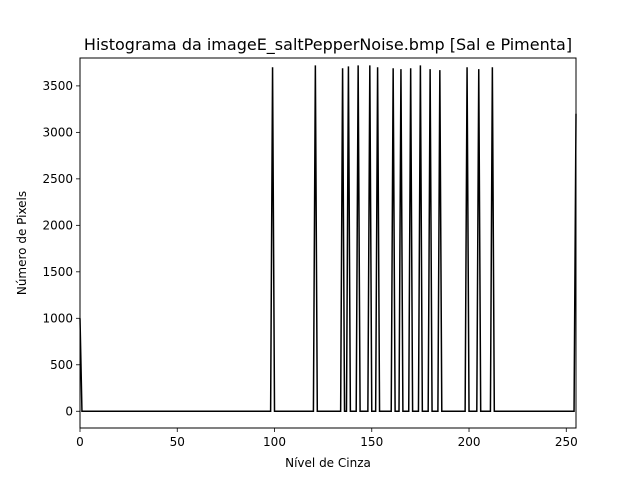 The height and width of the screenshot is (480, 640). I want to click on y-axis-label: Número de Pixels, so click(22, 243).